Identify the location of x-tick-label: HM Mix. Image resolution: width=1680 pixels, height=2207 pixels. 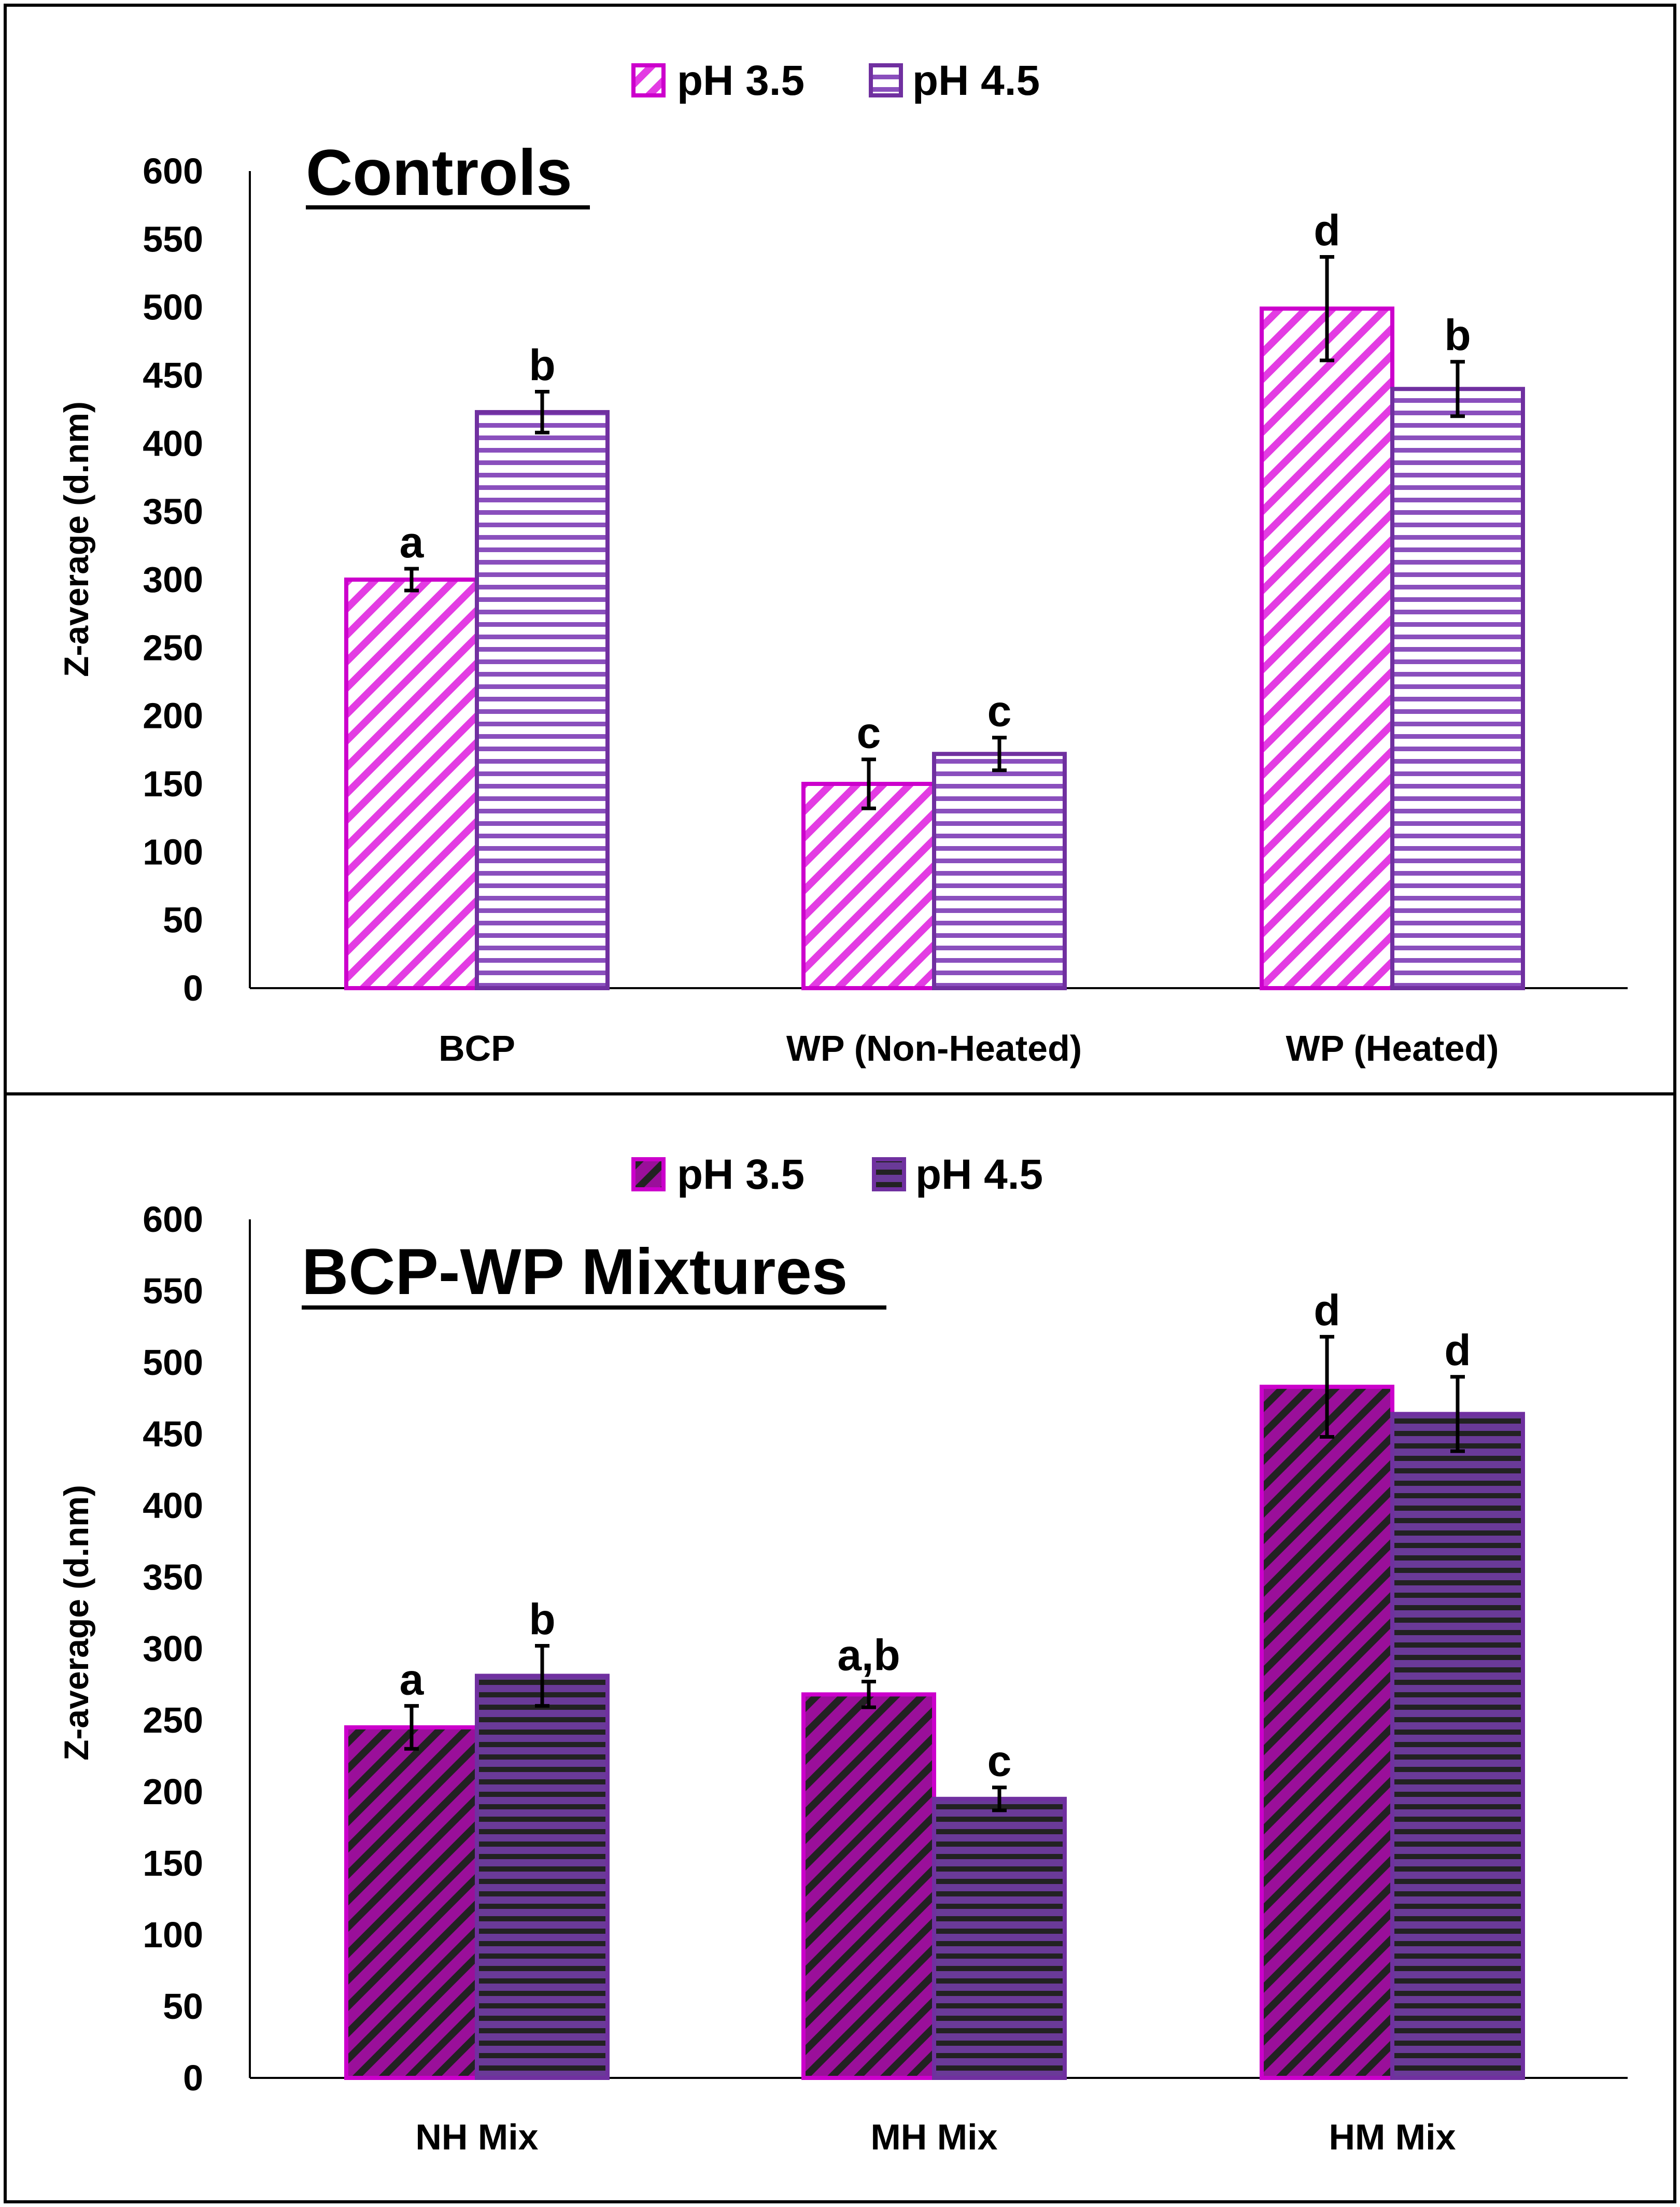
(1393, 2137).